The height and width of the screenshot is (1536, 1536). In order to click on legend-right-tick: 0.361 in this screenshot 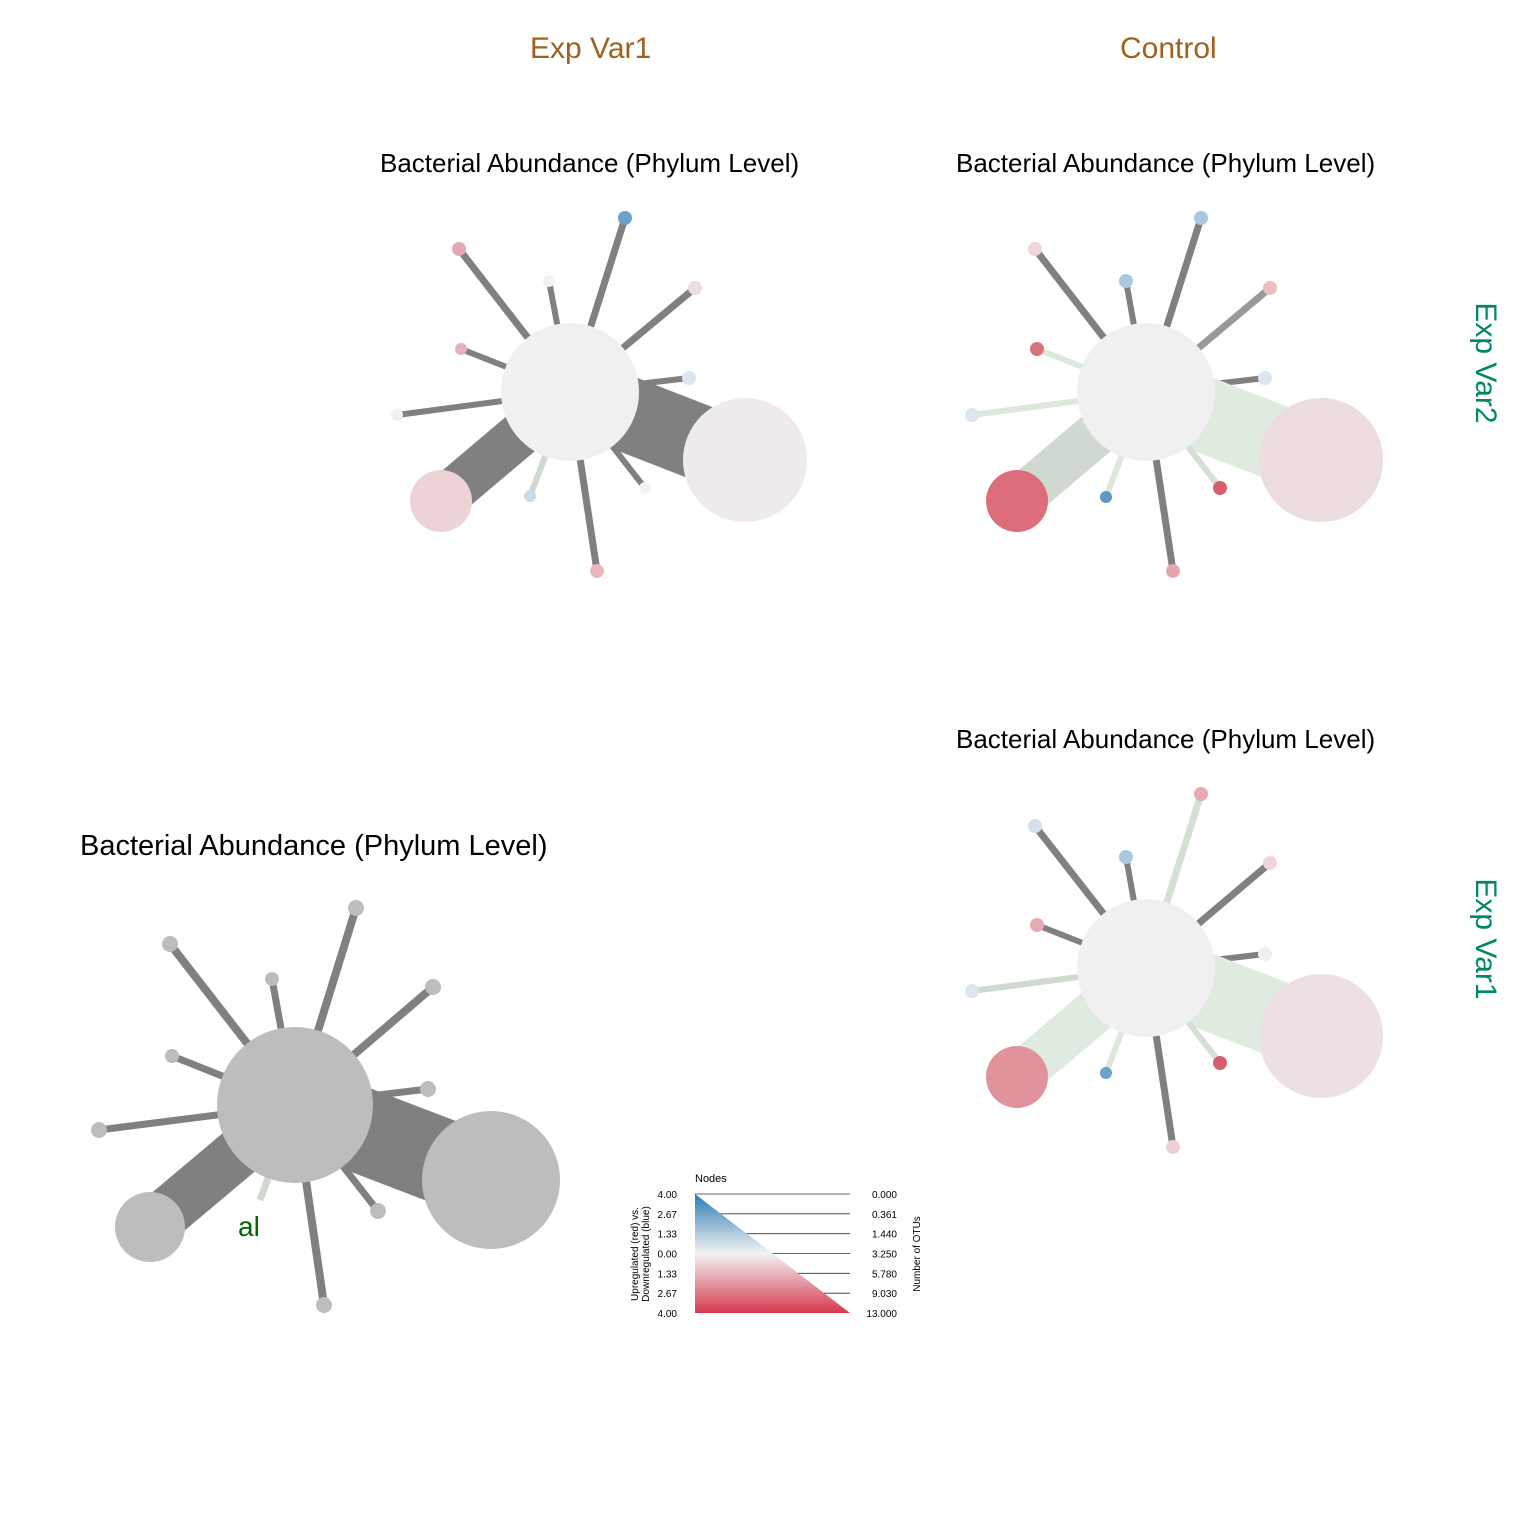, I will do `click(884, 1215)`.